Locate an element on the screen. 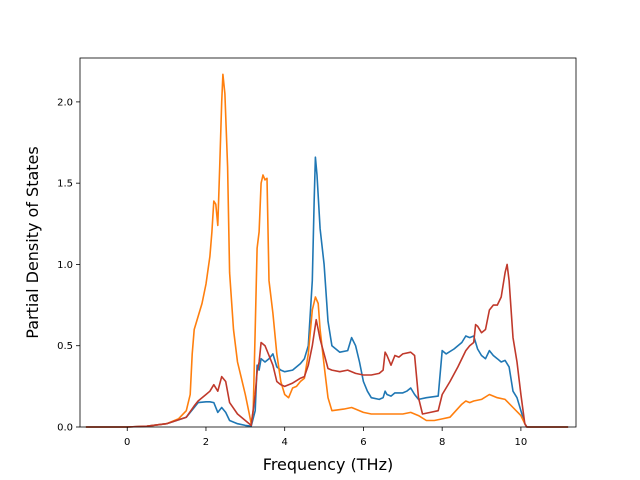 This screenshot has height=480, width=640. y-tick-label: 2.0 is located at coordinates (65, 102).